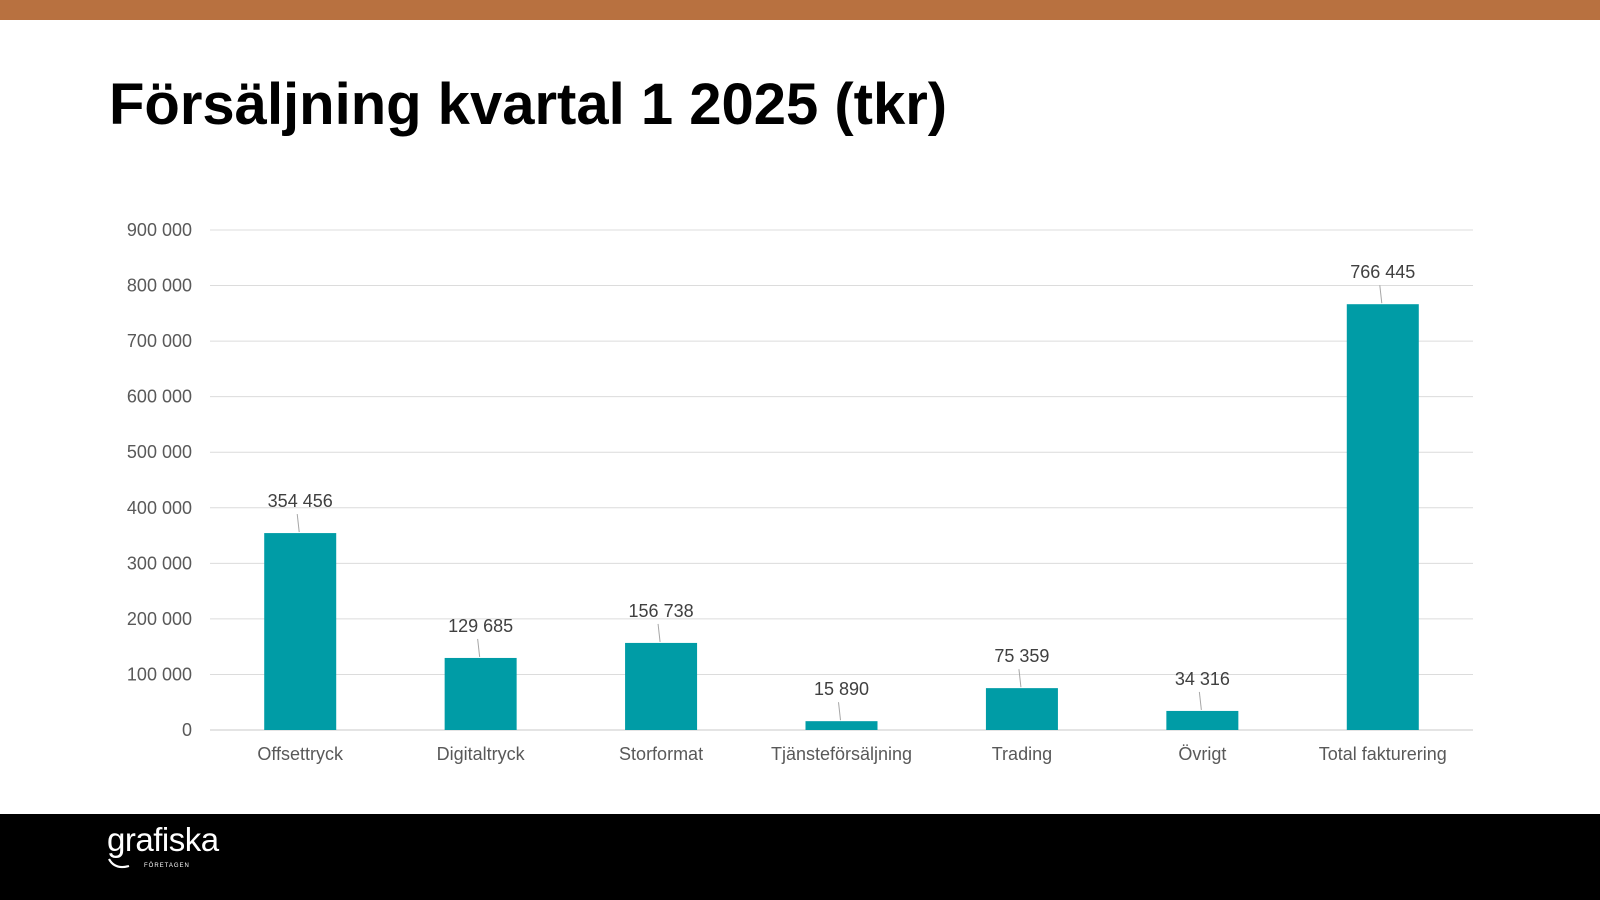 The image size is (1600, 900). Describe the element at coordinates (800, 857) in the screenshot. I see `footer-bar: grafiska FÖRETAGEN` at that location.